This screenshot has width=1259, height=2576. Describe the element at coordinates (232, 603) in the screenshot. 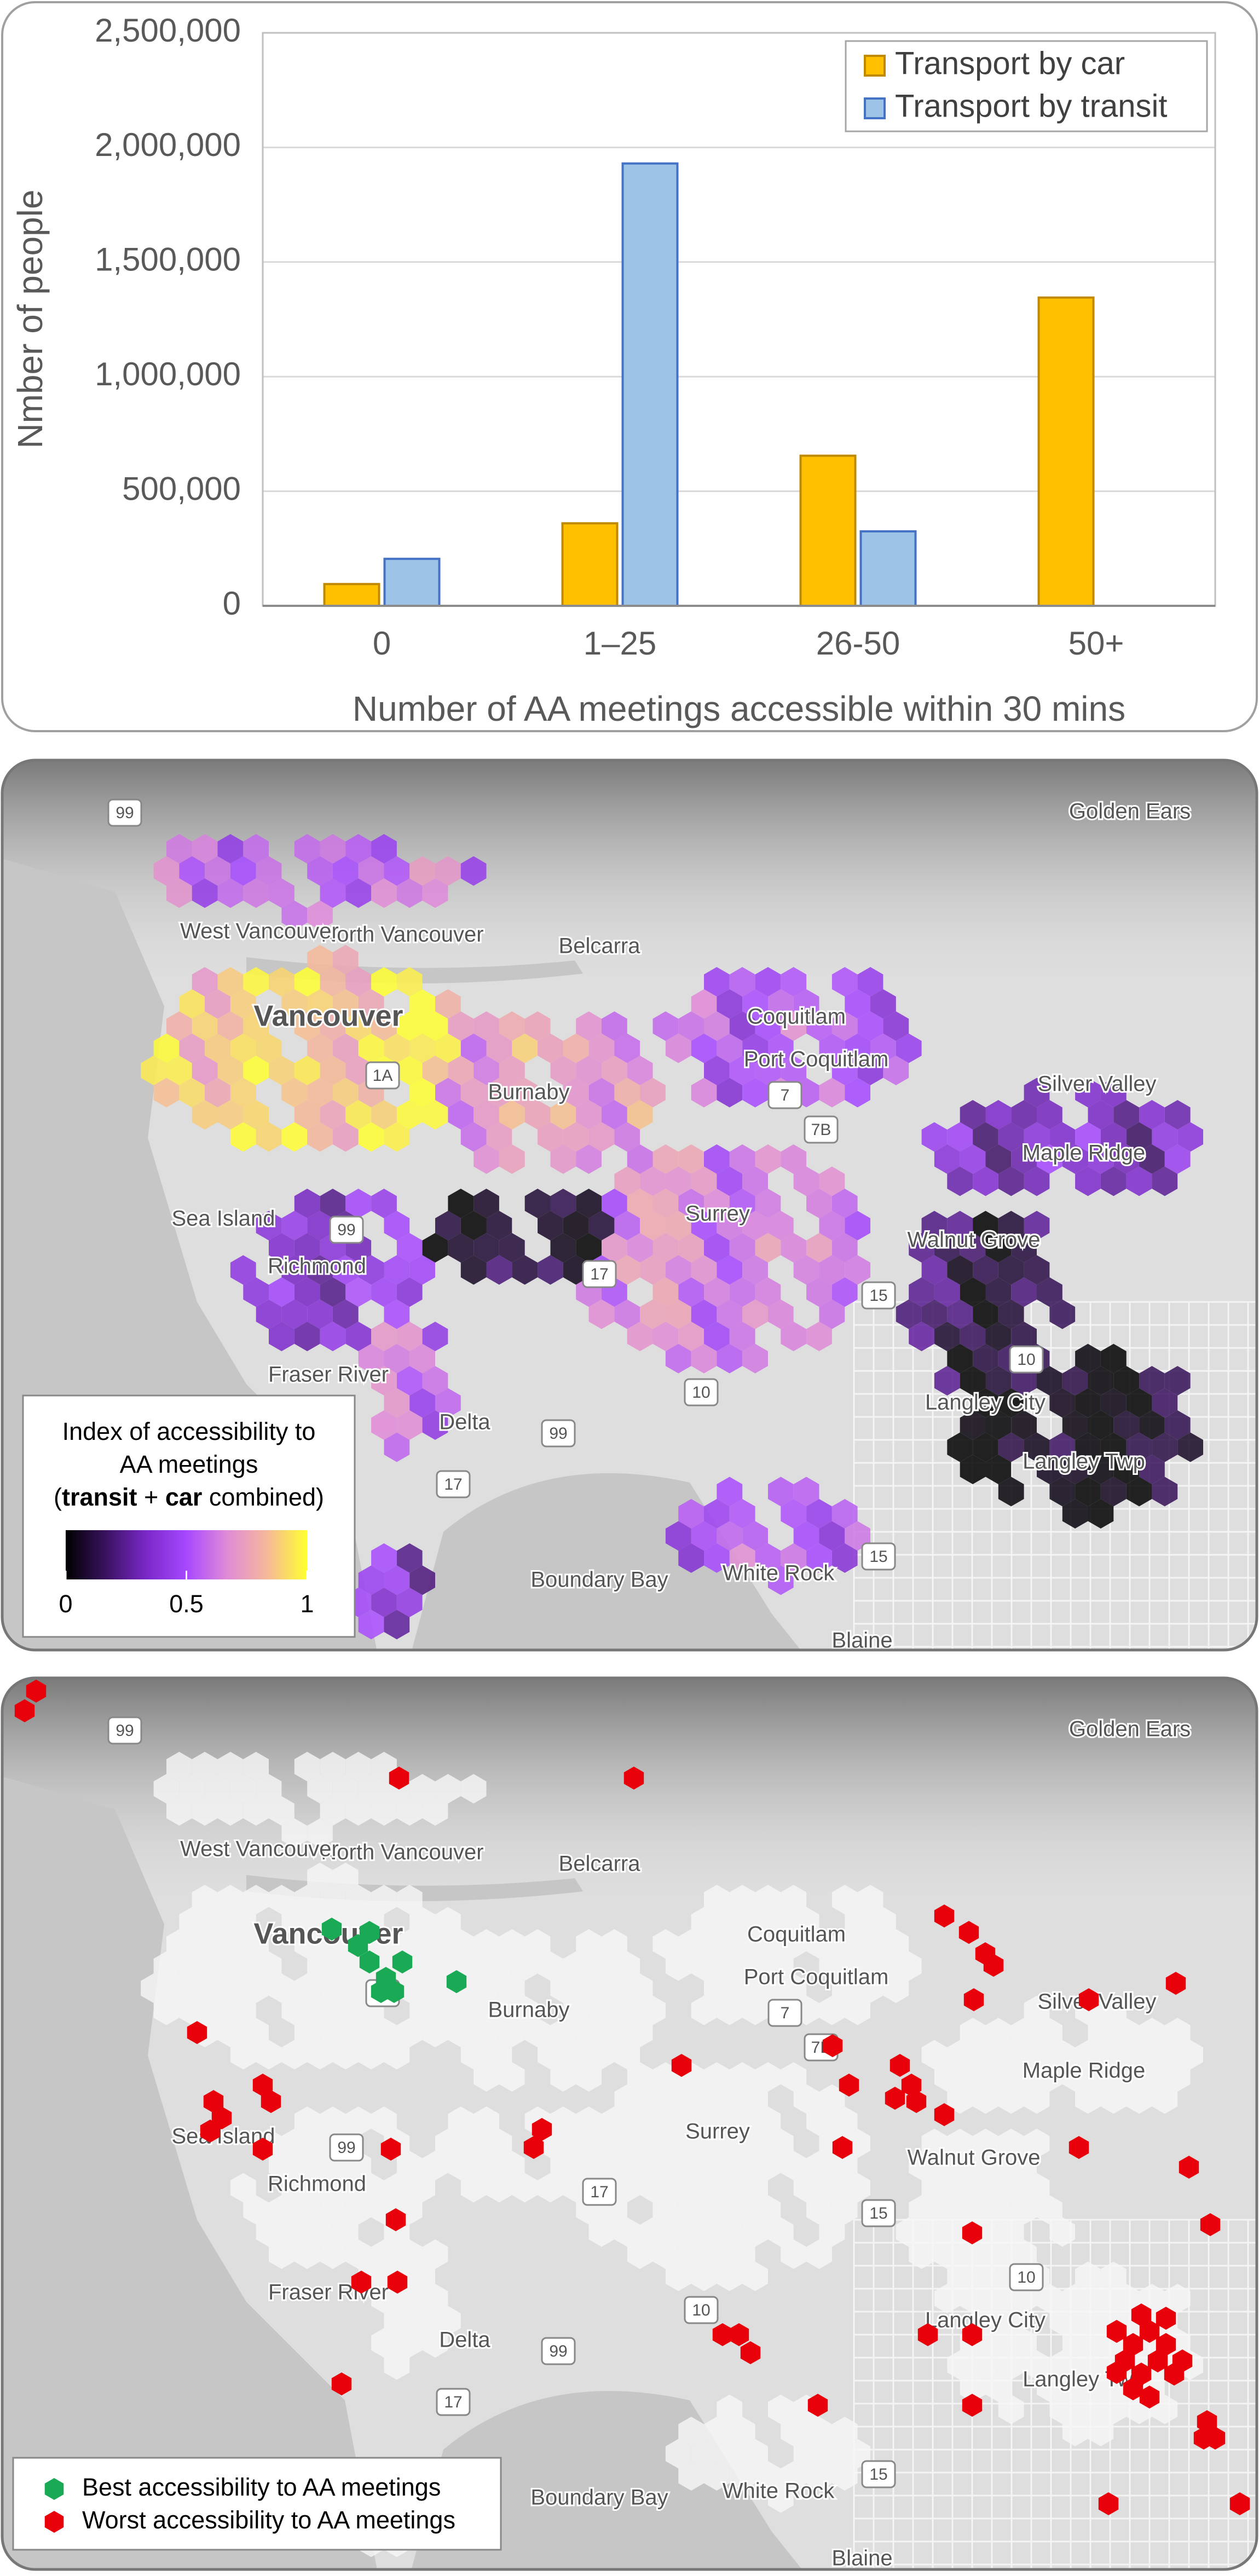

I see `y-tick-label: 0` at that location.